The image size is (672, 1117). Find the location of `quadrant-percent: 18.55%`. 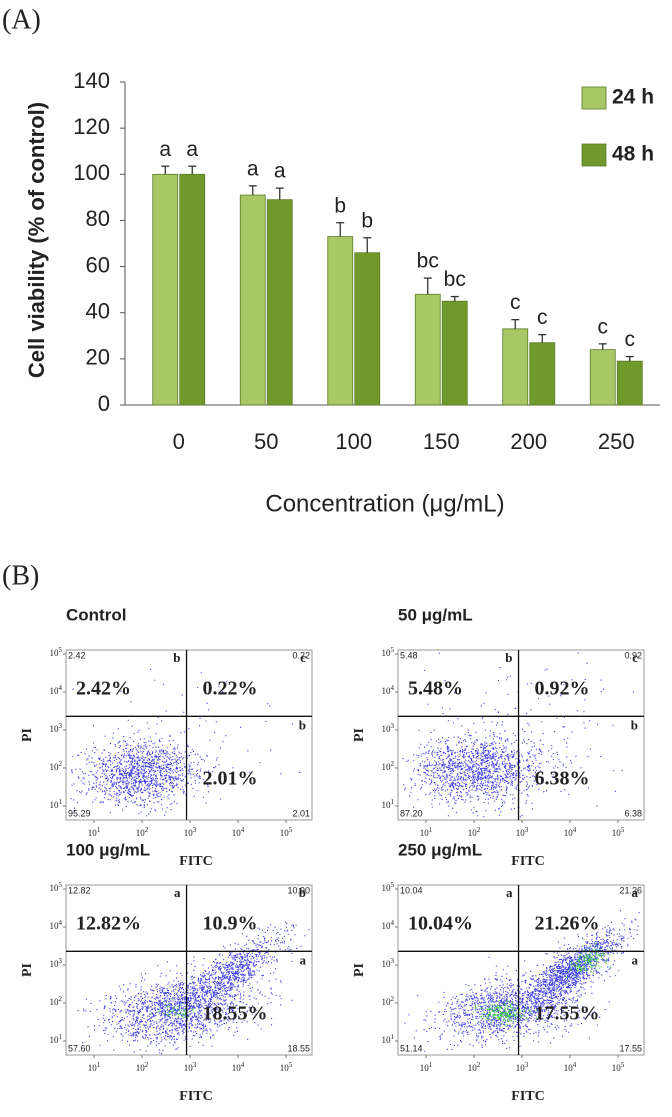

quadrant-percent: 18.55% is located at coordinates (235, 1014).